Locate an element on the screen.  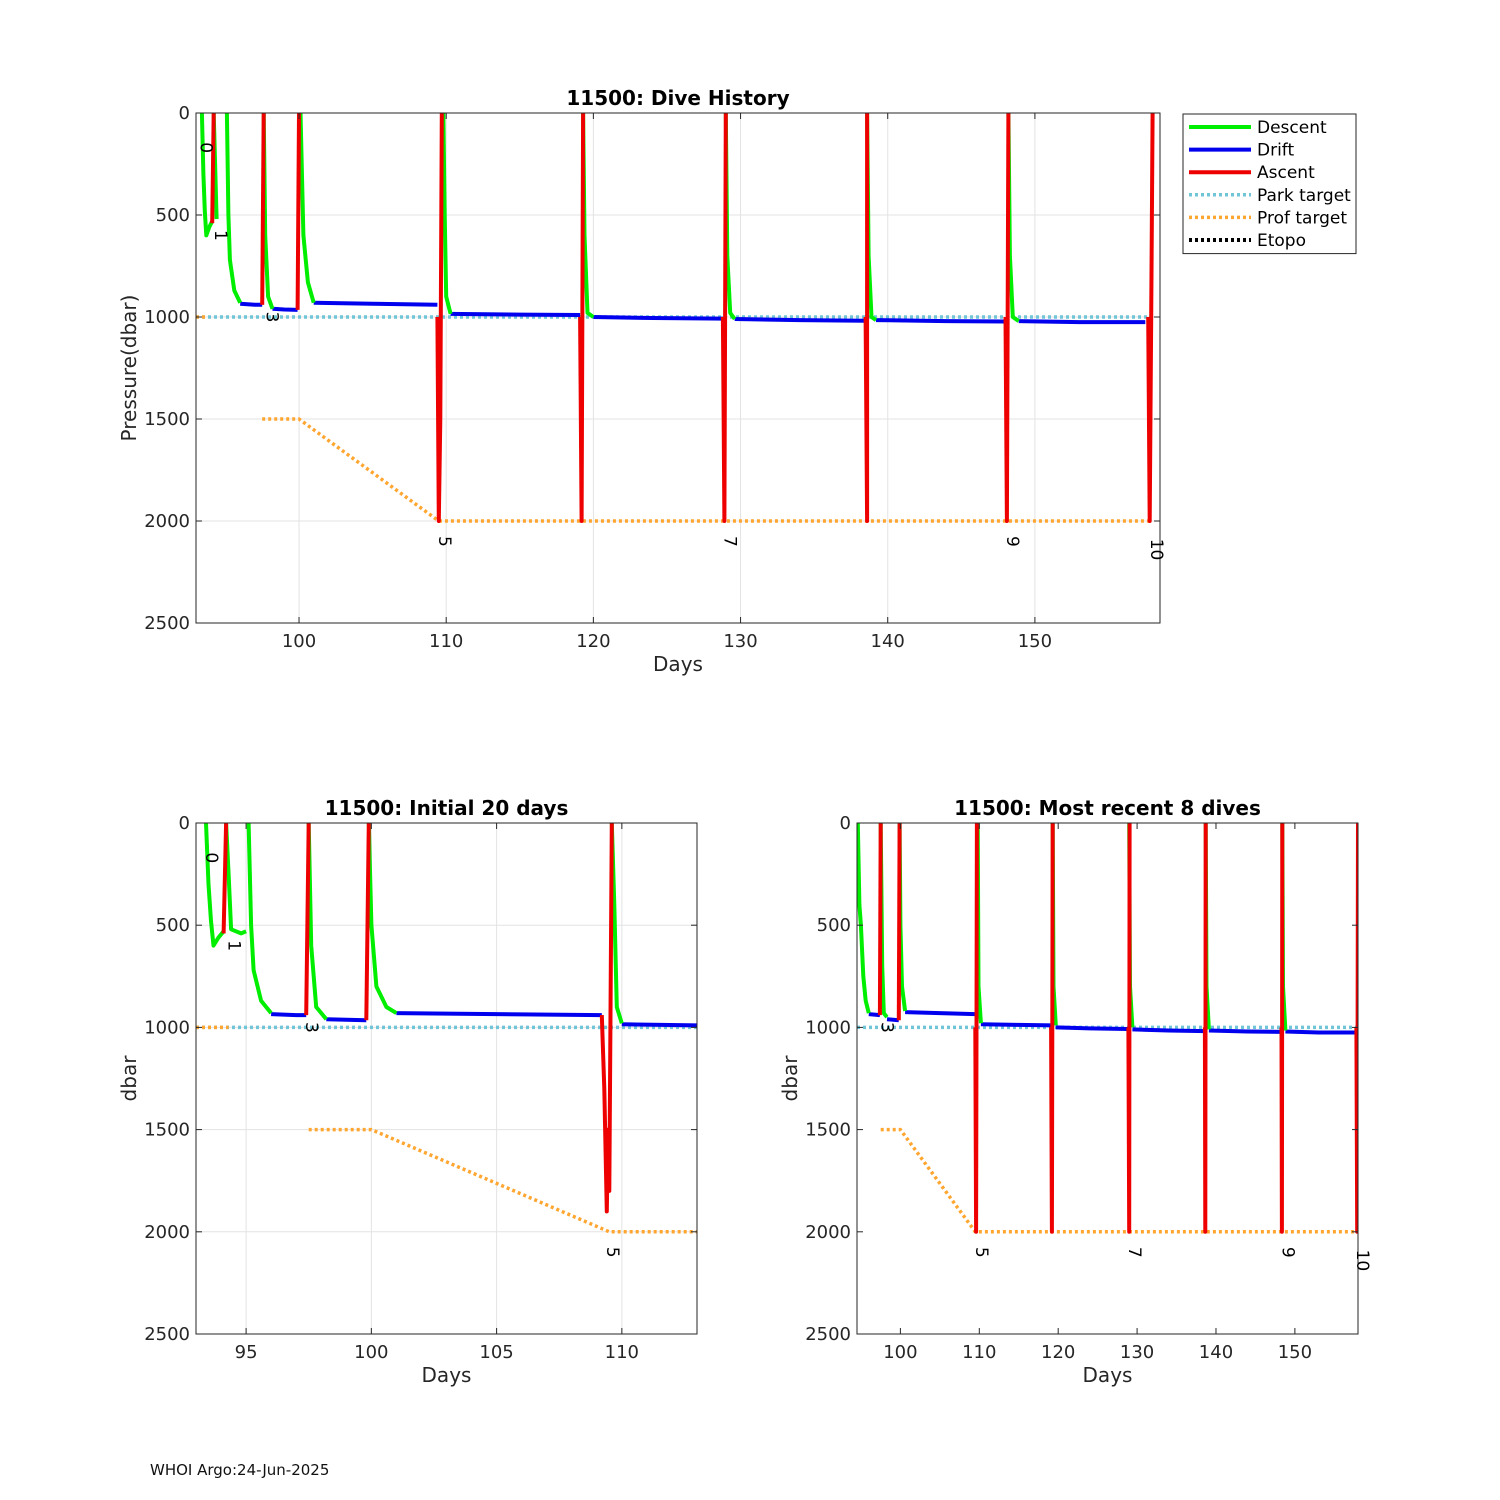
legend-box is located at coordinates (1269, 184).